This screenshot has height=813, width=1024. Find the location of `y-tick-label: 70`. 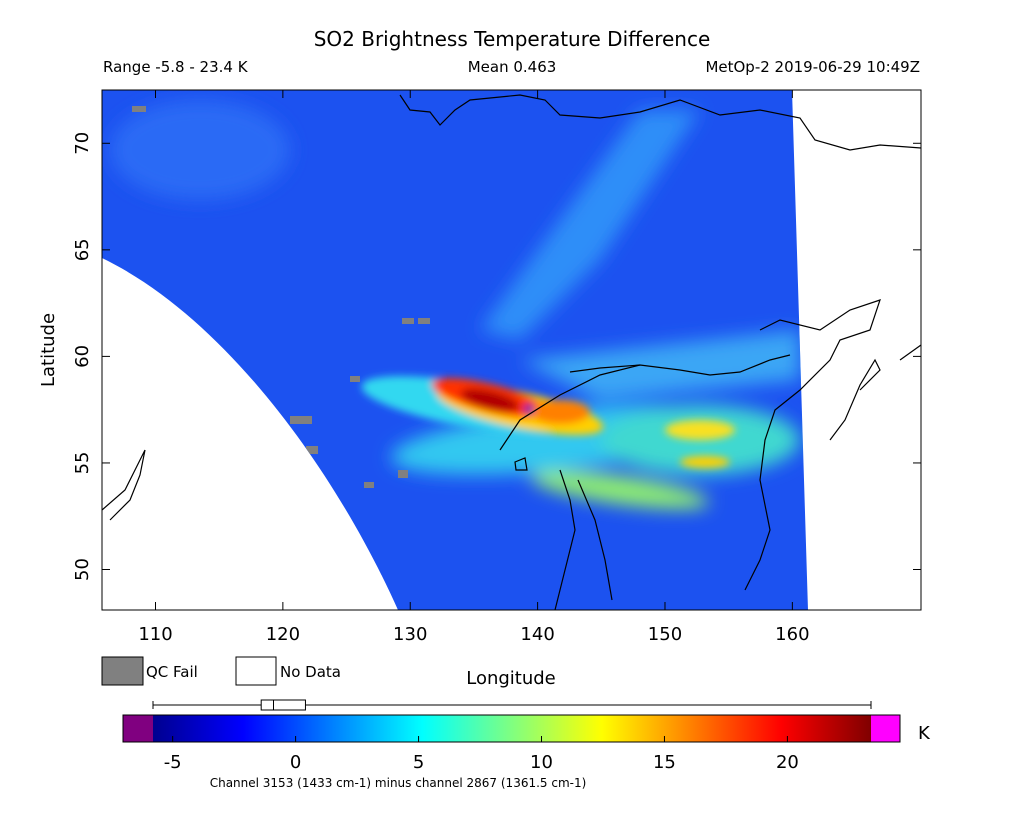

y-tick-label: 70 is located at coordinates (82, 143).